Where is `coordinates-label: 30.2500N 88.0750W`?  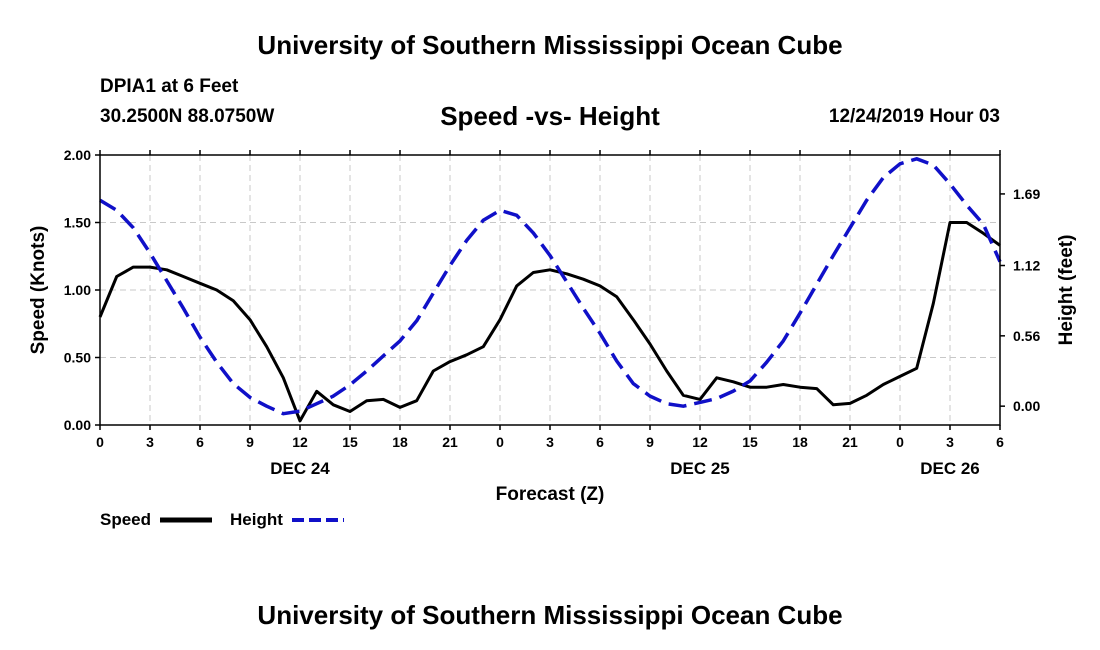 coordinates-label: 30.2500N 88.0750W is located at coordinates (187, 116).